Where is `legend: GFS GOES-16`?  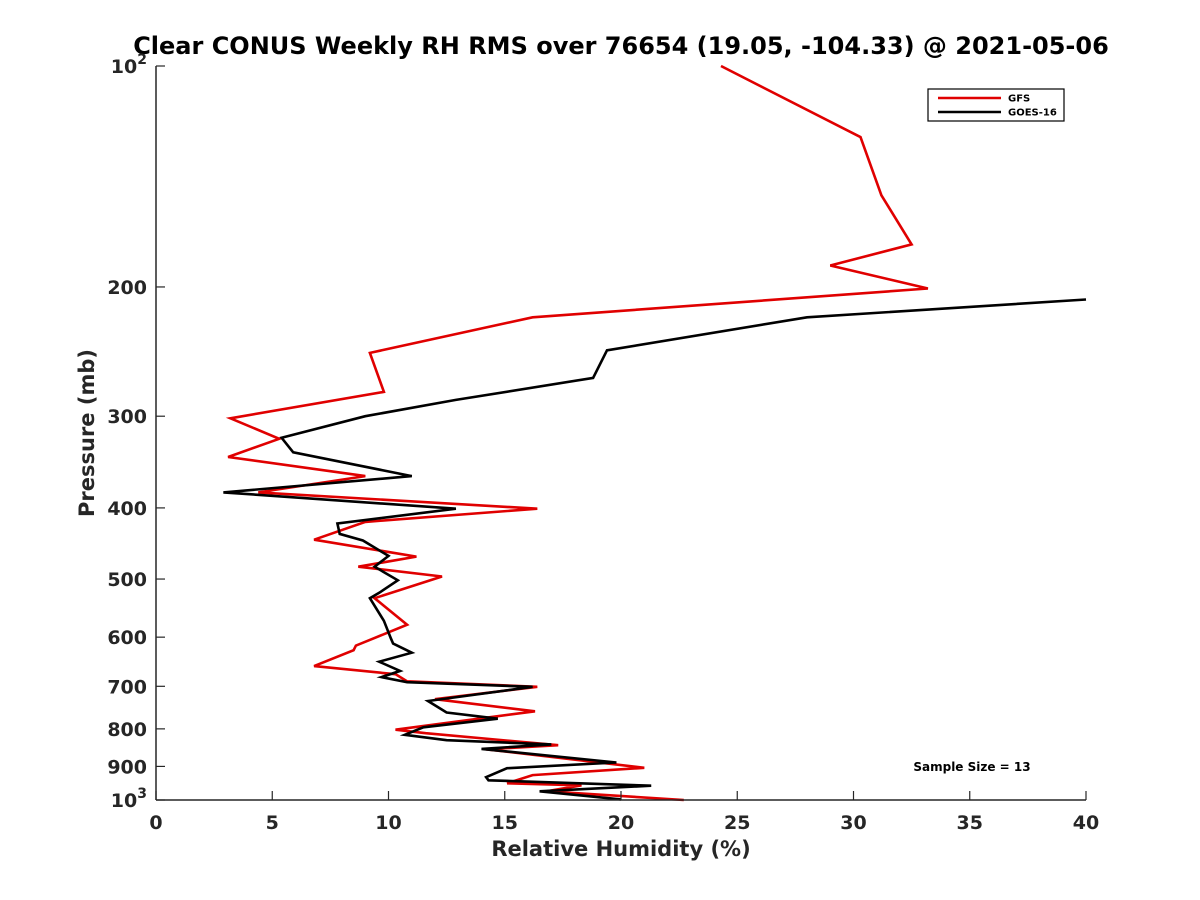
legend: GFS GOES-16 is located at coordinates (996, 105).